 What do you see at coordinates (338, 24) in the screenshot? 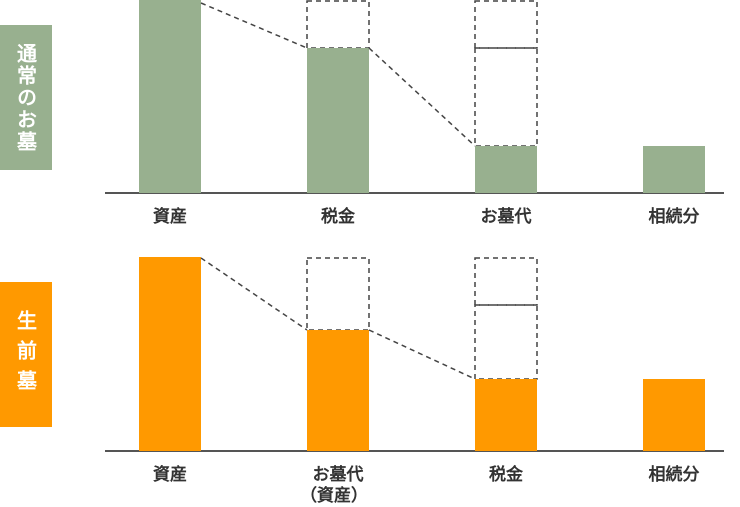
I see `normal-removed-tax-outline` at bounding box center [338, 24].